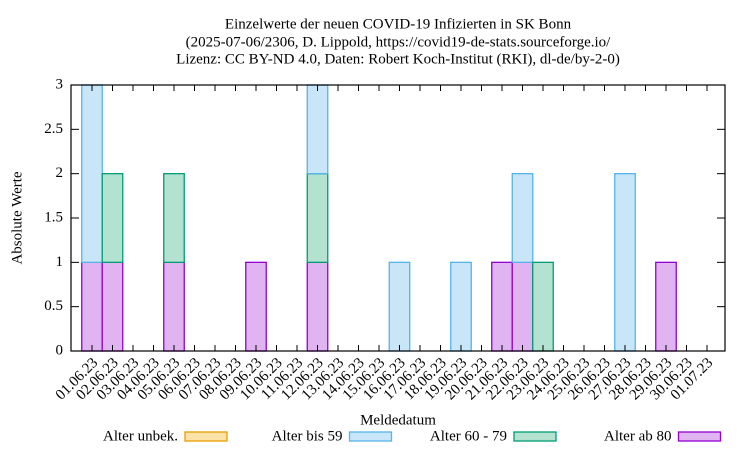 Image resolution: width=750 pixels, height=450 pixels. I want to click on y-tick-label: 2, so click(60, 173).